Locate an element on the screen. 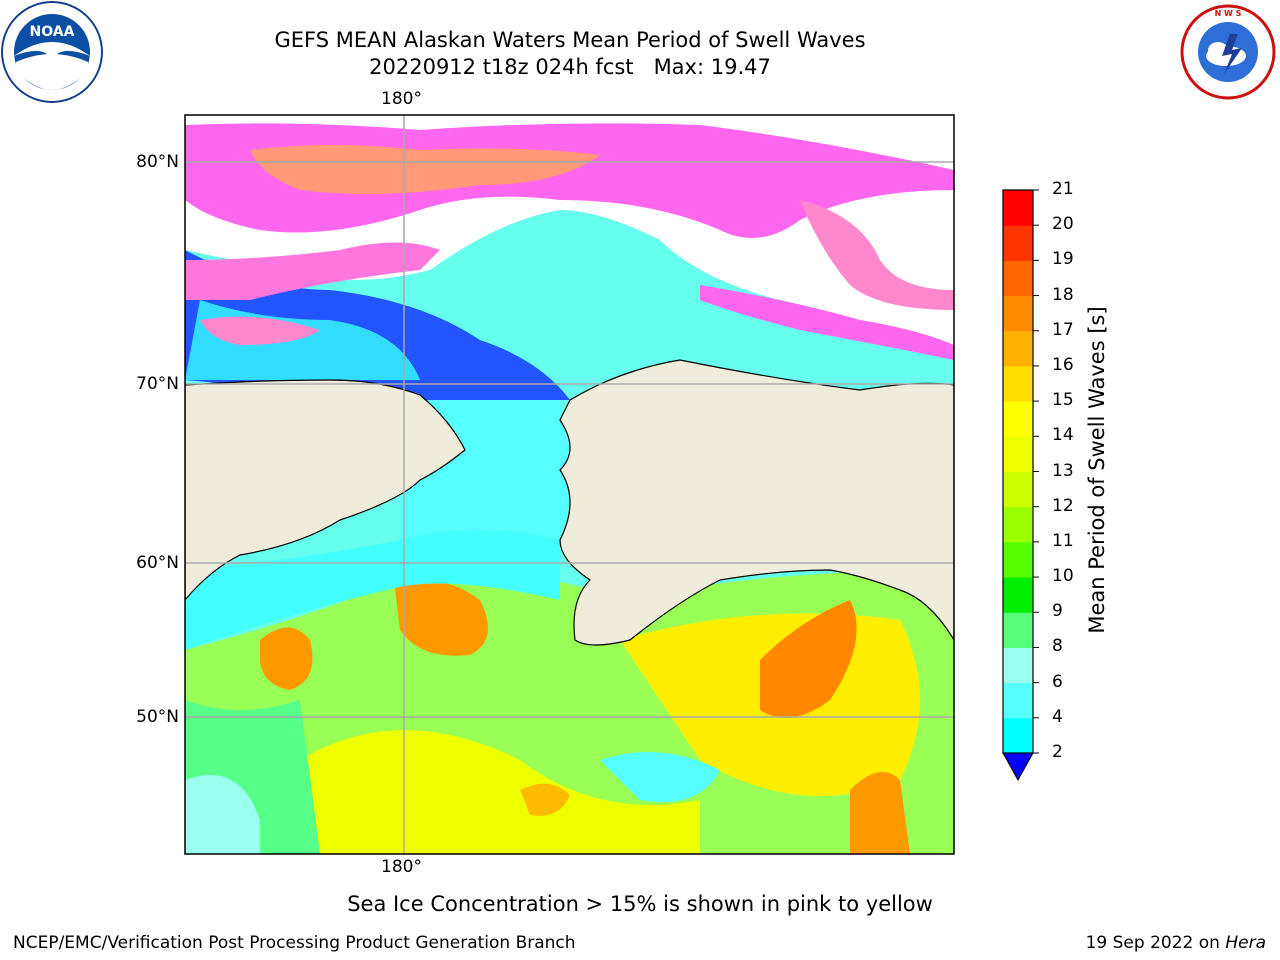 The image size is (1280, 960). colorbar-tick-label: 19 is located at coordinates (1063, 259).